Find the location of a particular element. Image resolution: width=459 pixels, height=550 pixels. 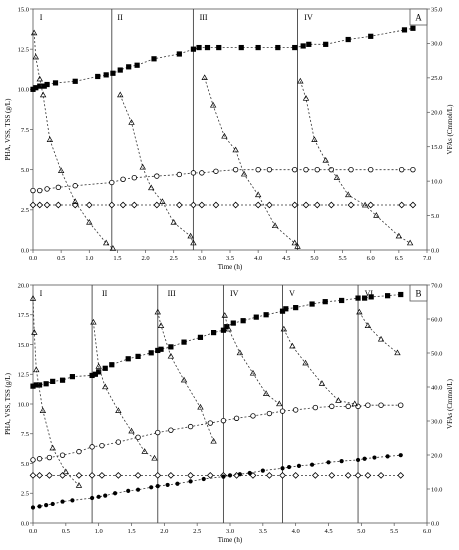

x-tick-label: 5.0 is located at coordinates (314, 258).